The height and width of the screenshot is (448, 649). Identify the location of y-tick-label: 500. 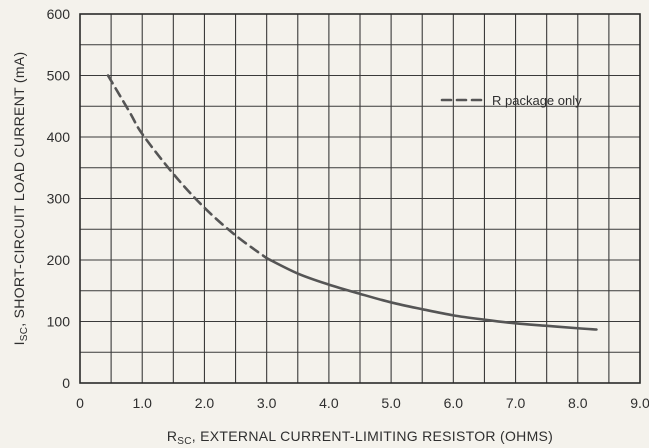
(59, 76).